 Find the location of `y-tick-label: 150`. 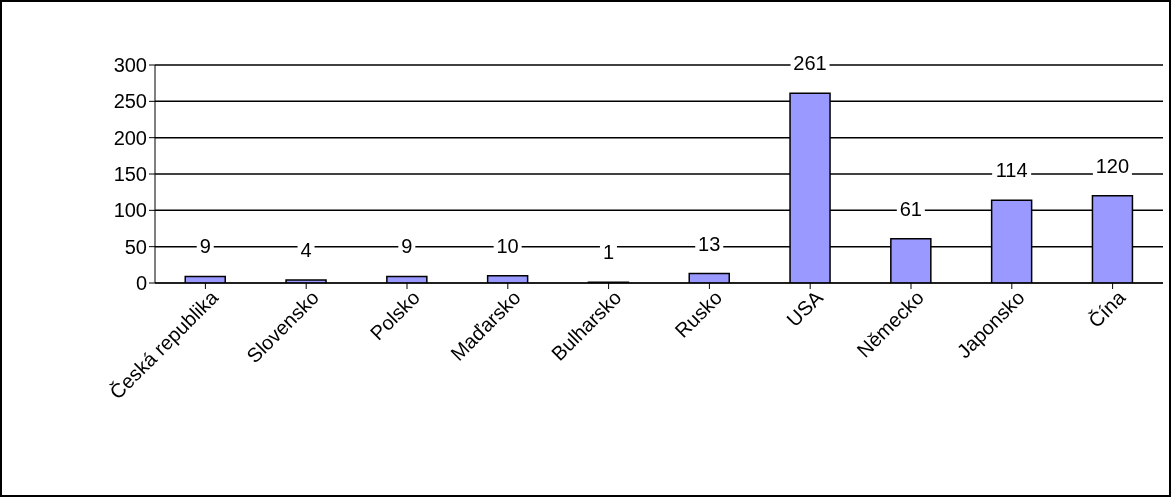

y-tick-label: 150 is located at coordinates (130, 174).